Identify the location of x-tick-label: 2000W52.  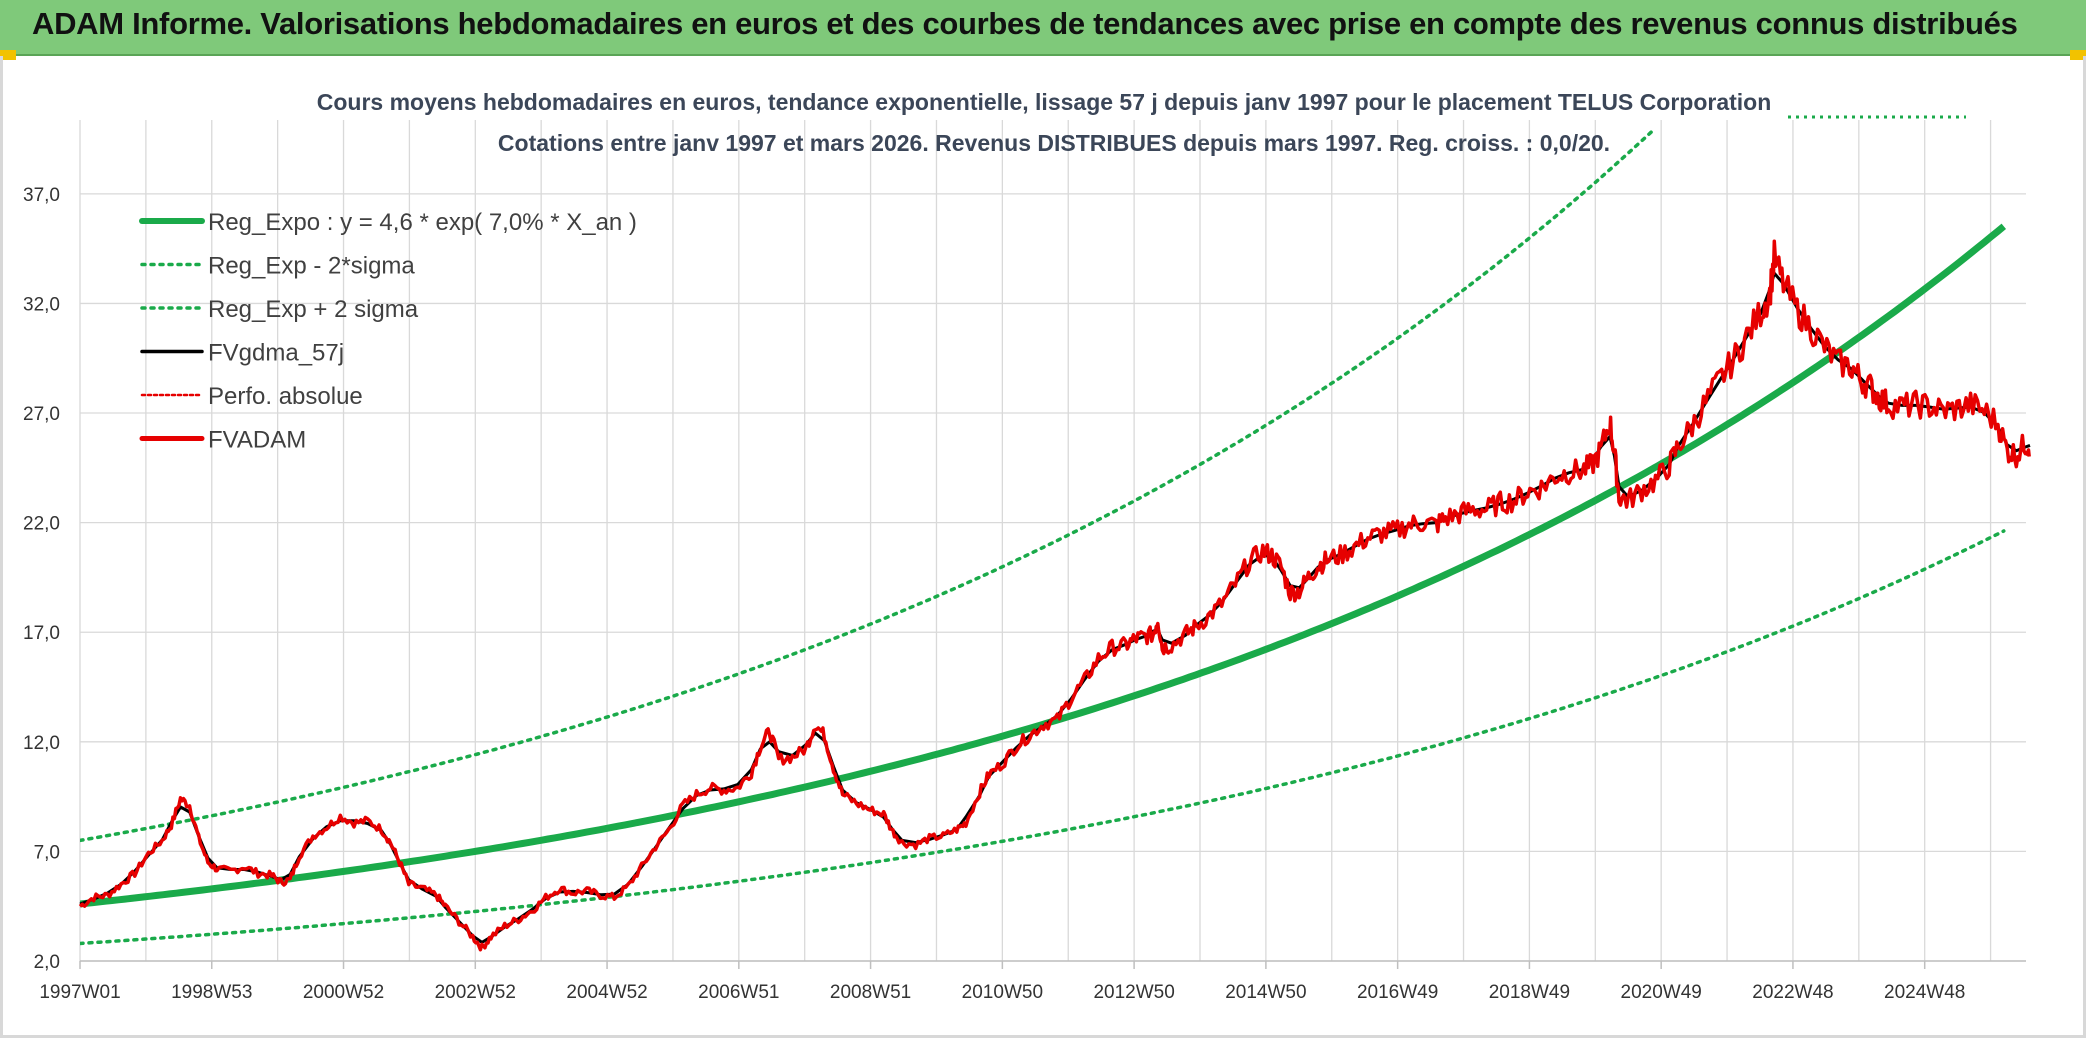
(343, 992).